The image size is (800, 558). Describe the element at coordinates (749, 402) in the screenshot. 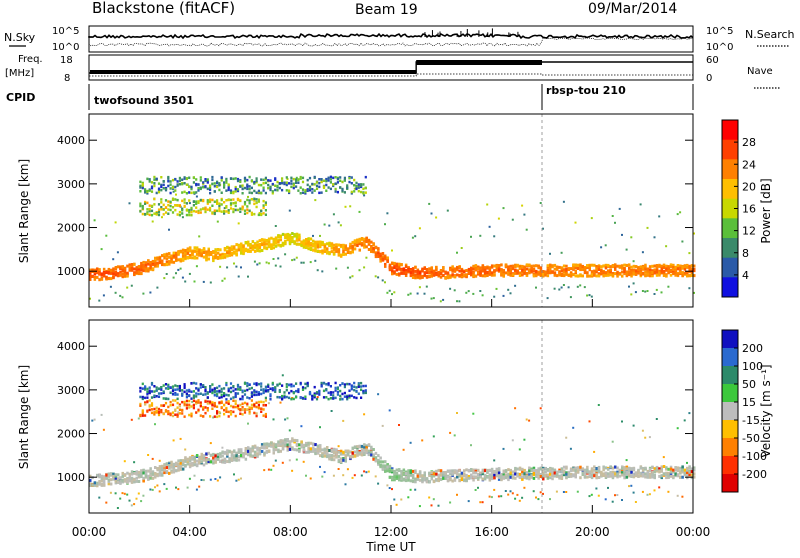

I see `colorbar-tick-label: 15` at that location.